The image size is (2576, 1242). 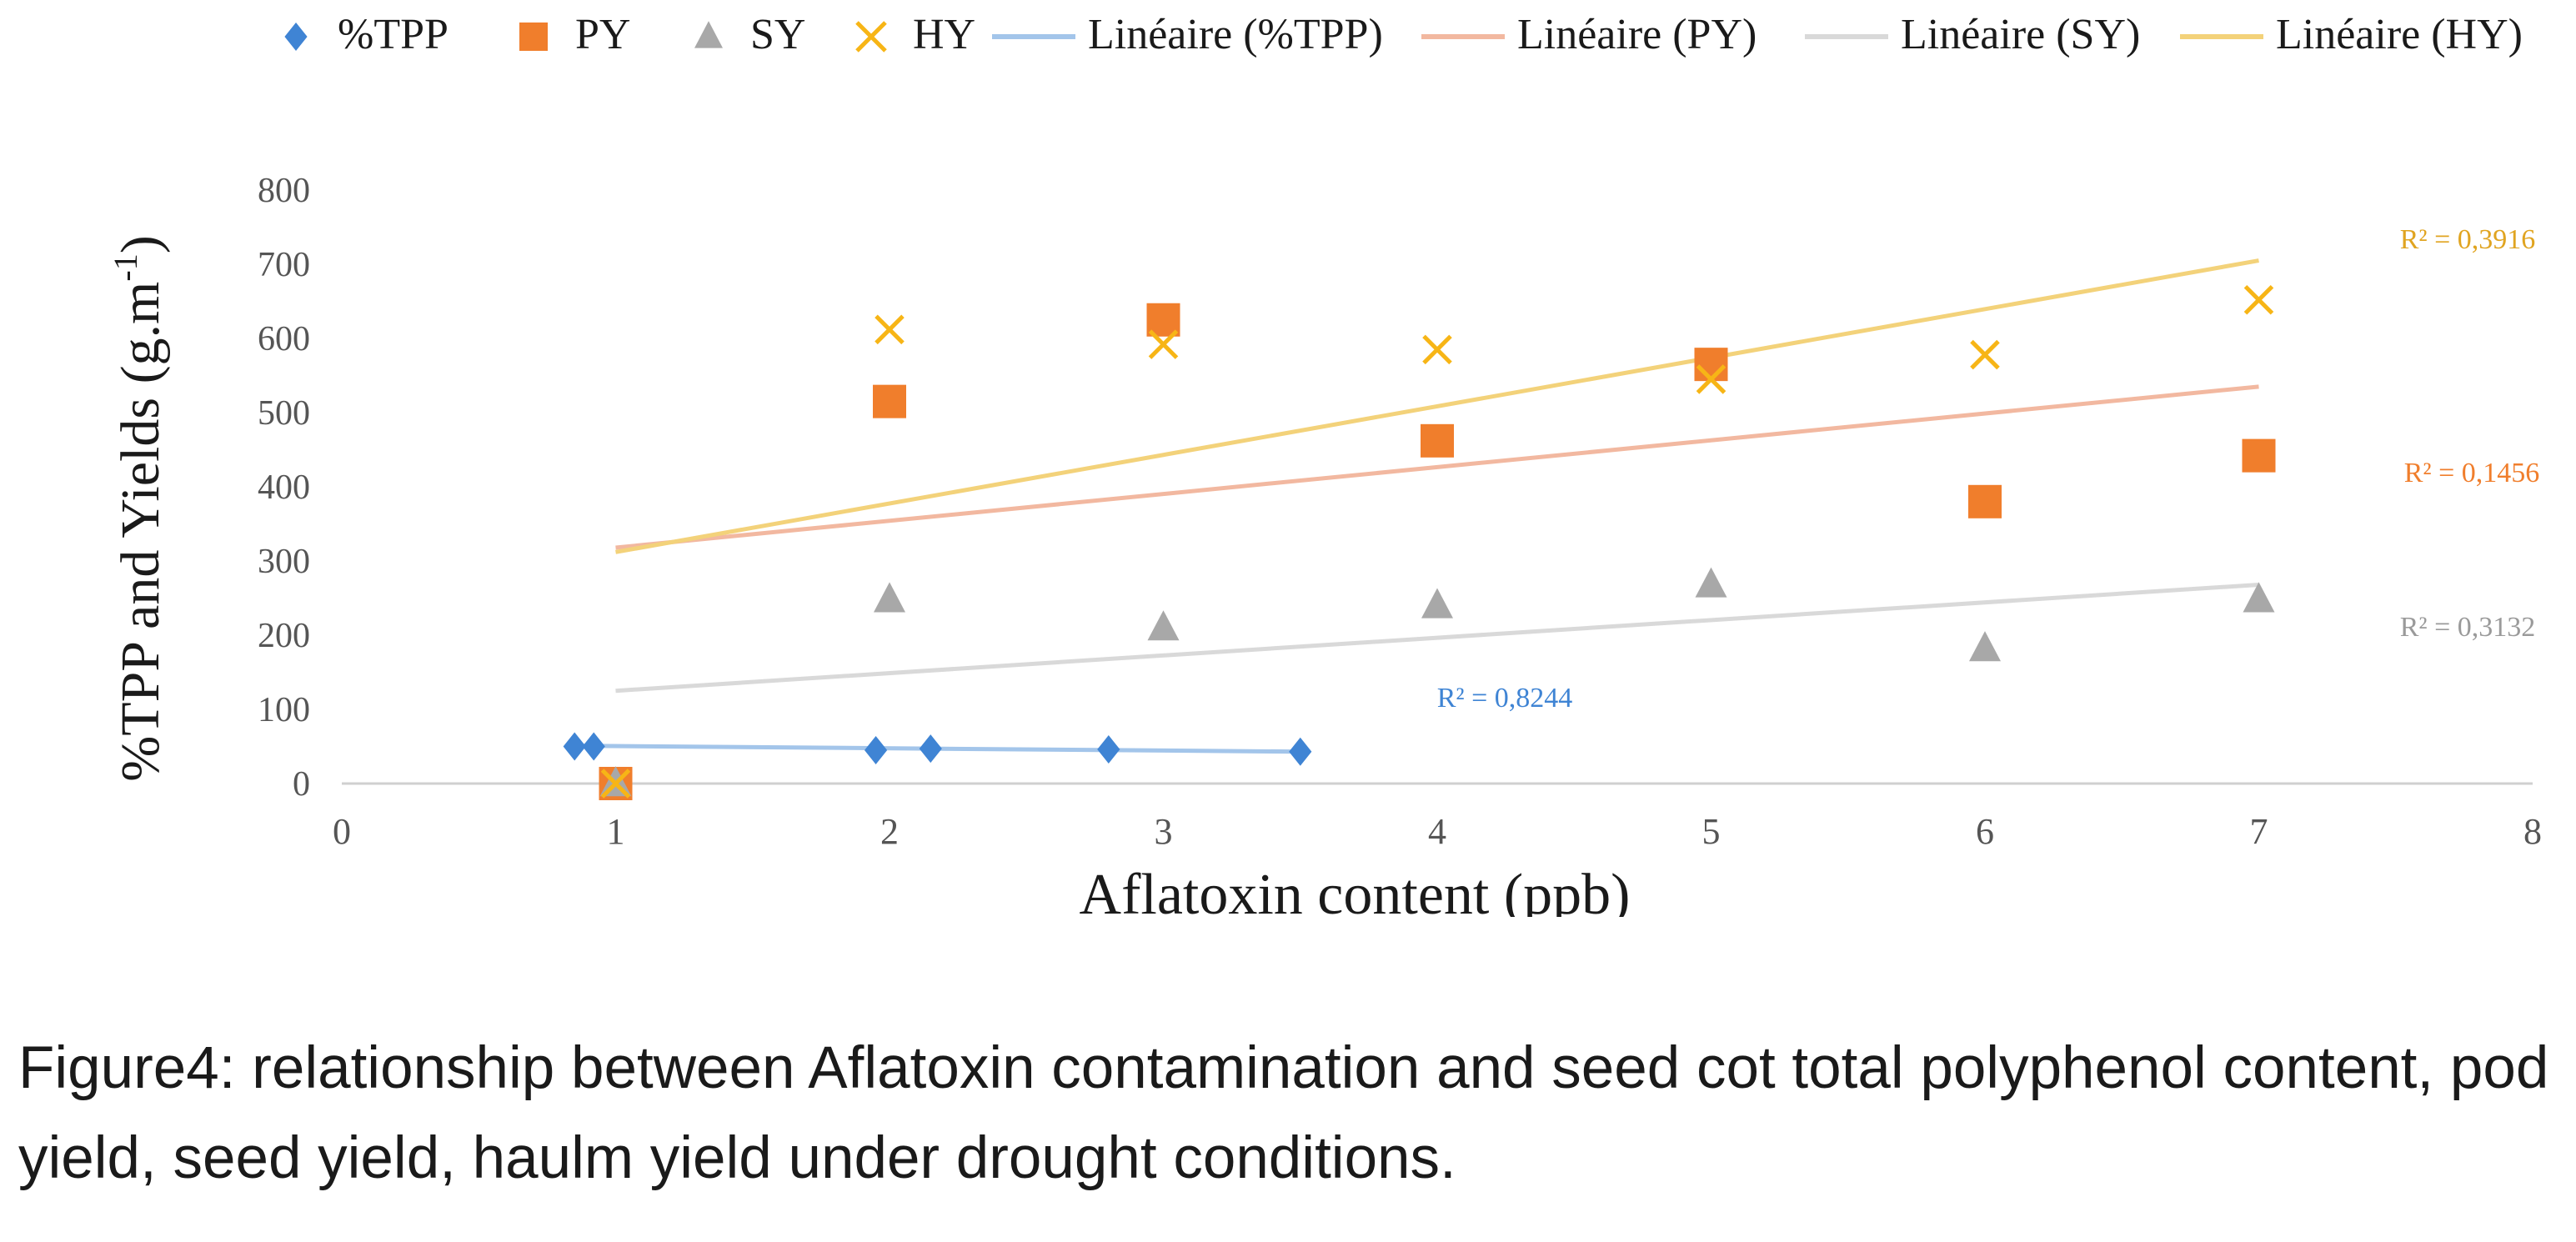 What do you see at coordinates (1355, 890) in the screenshot?
I see `x-axis-label: Aflatoxin content (ppb)` at bounding box center [1355, 890].